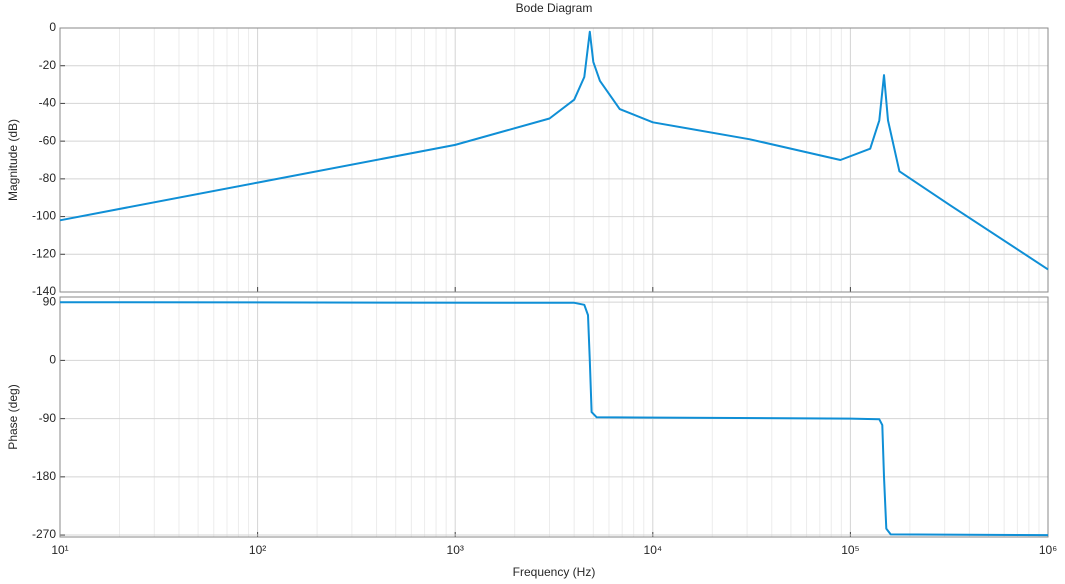 This screenshot has width=1065, height=584. I want to click on y-tick-label: -20, so click(48, 65).